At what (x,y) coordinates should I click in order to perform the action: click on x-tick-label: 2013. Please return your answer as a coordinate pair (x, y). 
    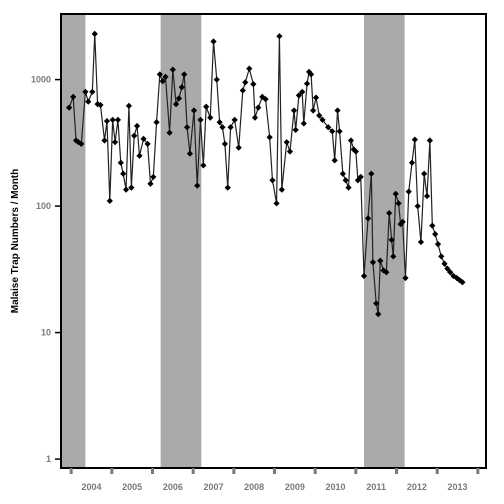
    Looking at the image, I should click on (458, 487).